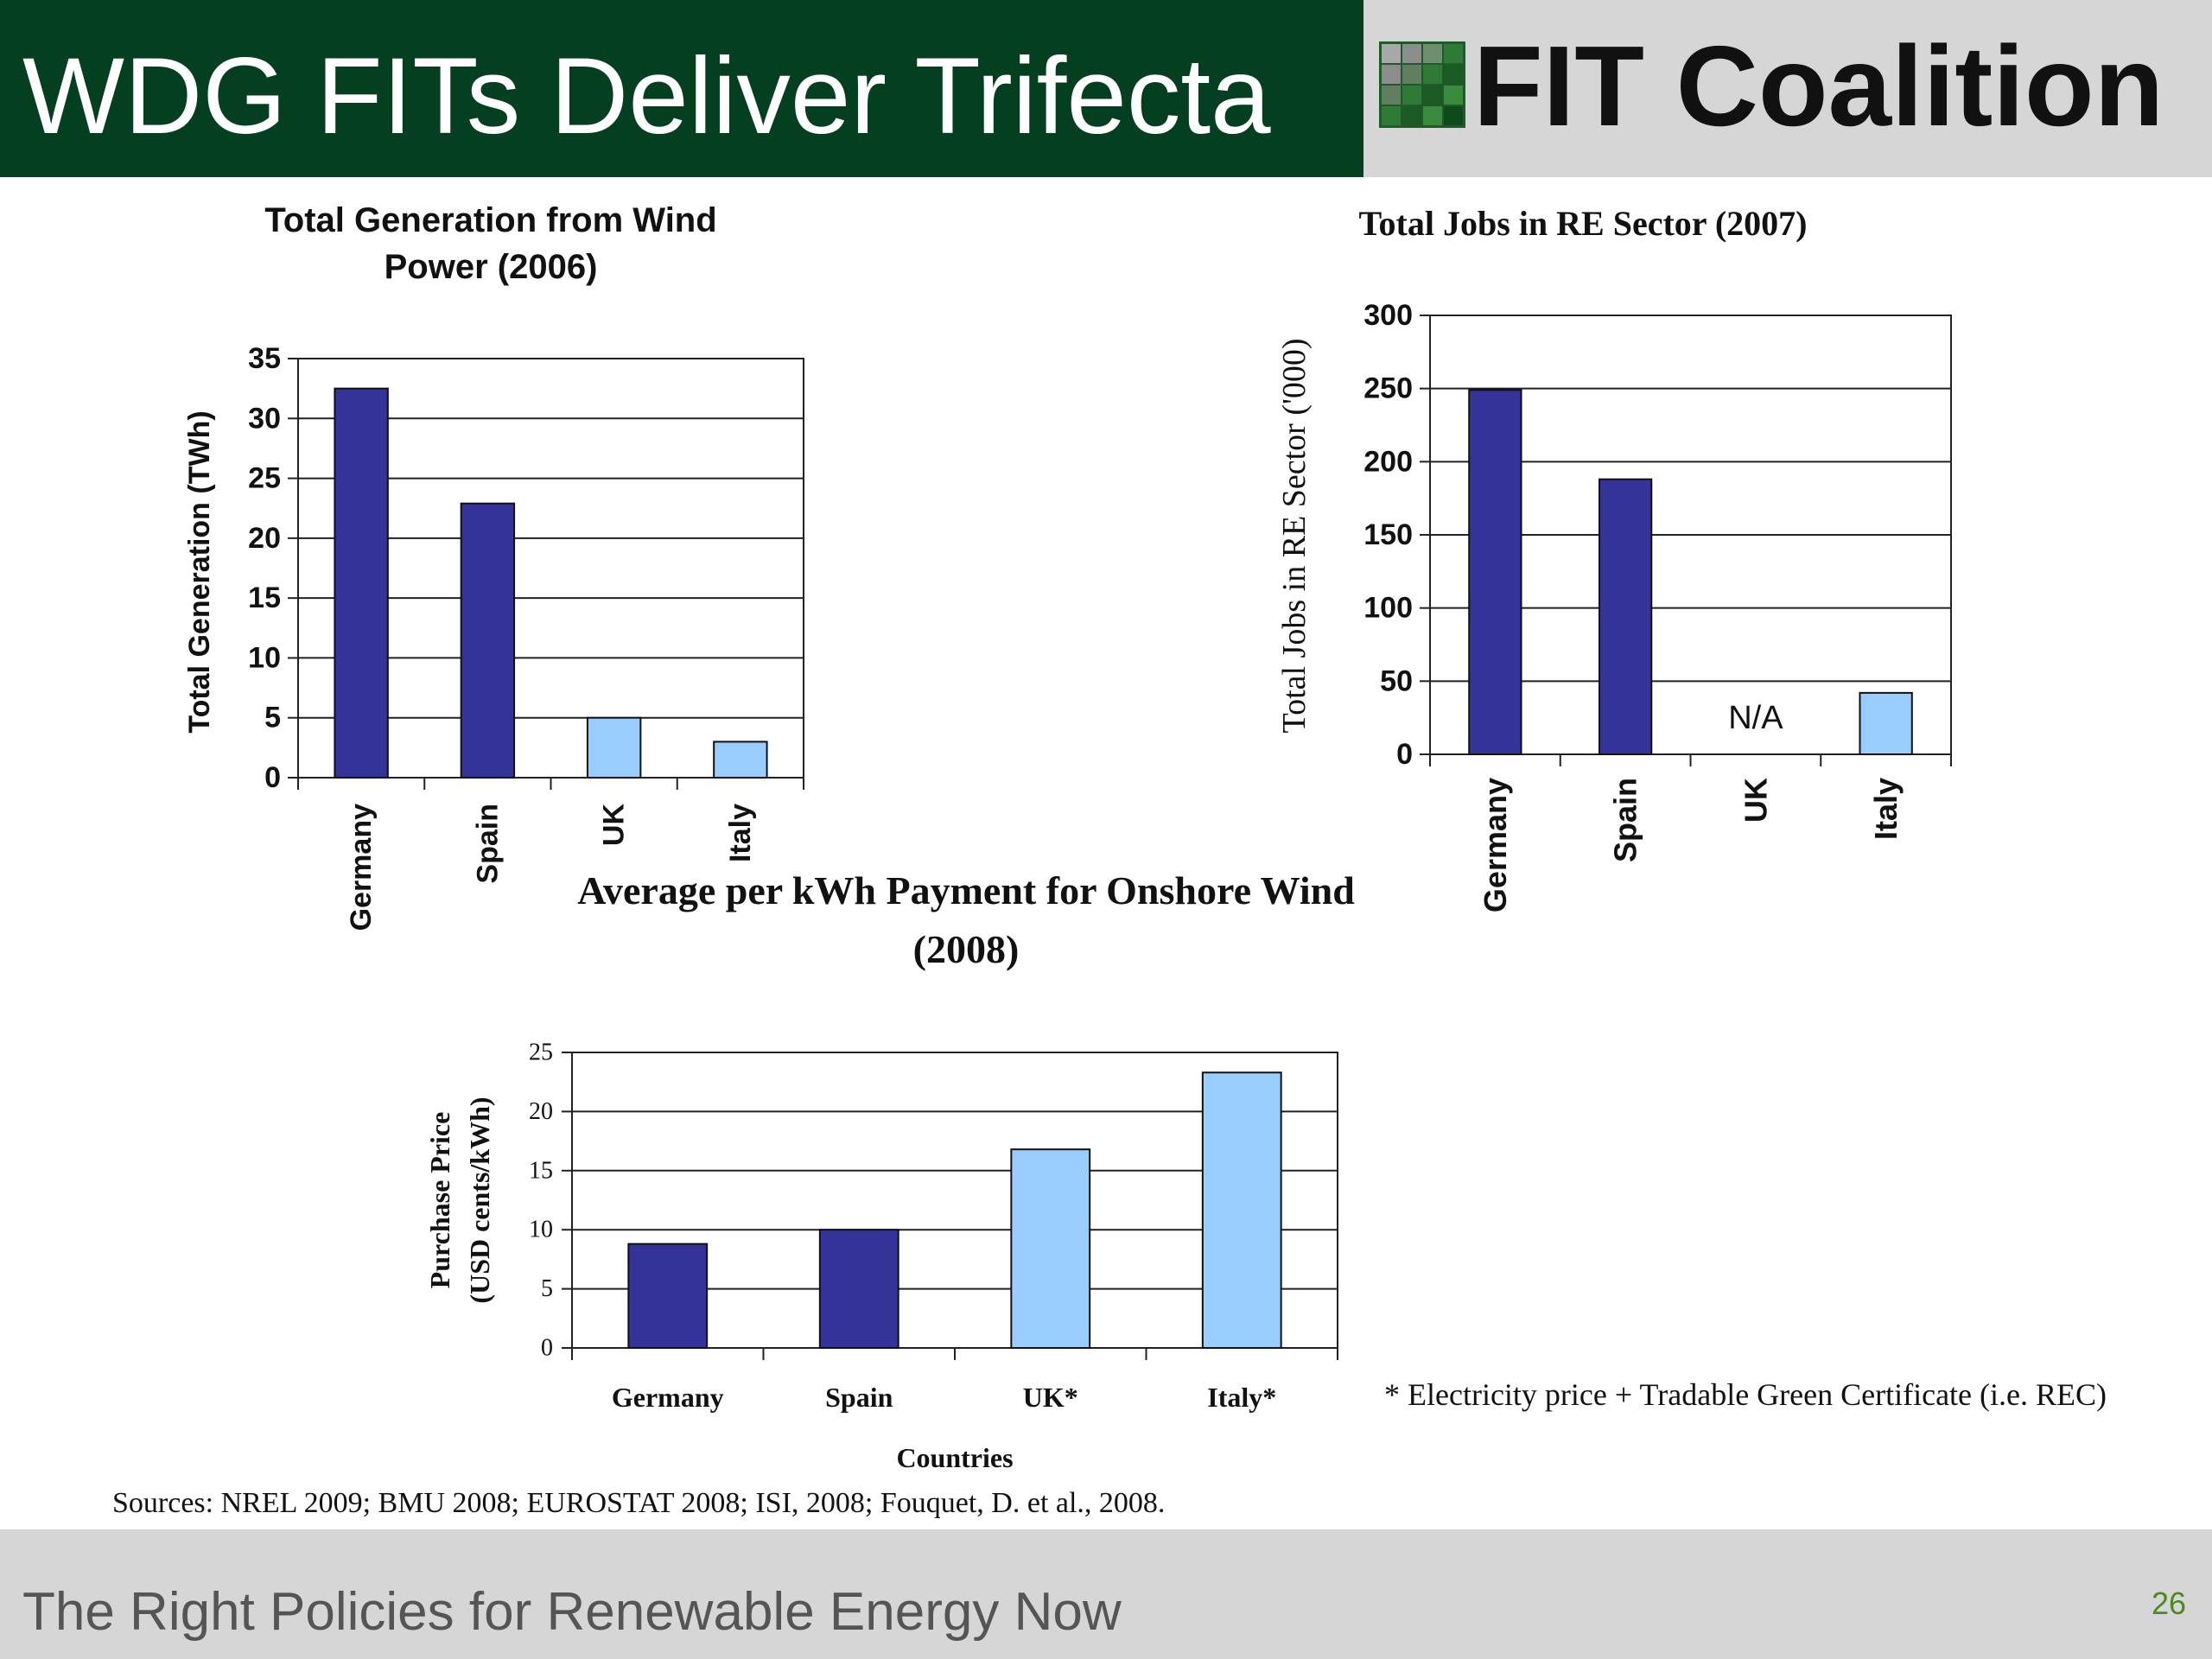 This screenshot has width=2212, height=1659. Describe the element at coordinates (264, 478) in the screenshot. I see `chart0-y-tick-label: 25` at that location.